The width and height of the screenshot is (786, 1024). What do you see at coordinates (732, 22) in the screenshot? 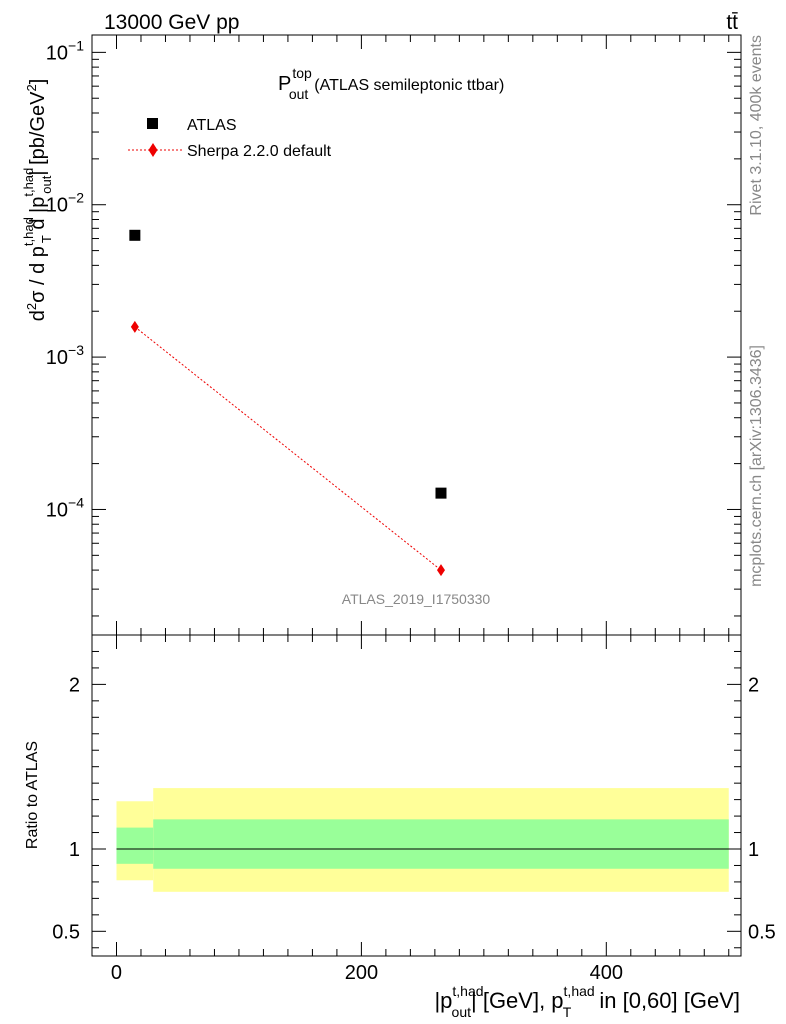
I see `header-right: tt̄` at bounding box center [732, 22].